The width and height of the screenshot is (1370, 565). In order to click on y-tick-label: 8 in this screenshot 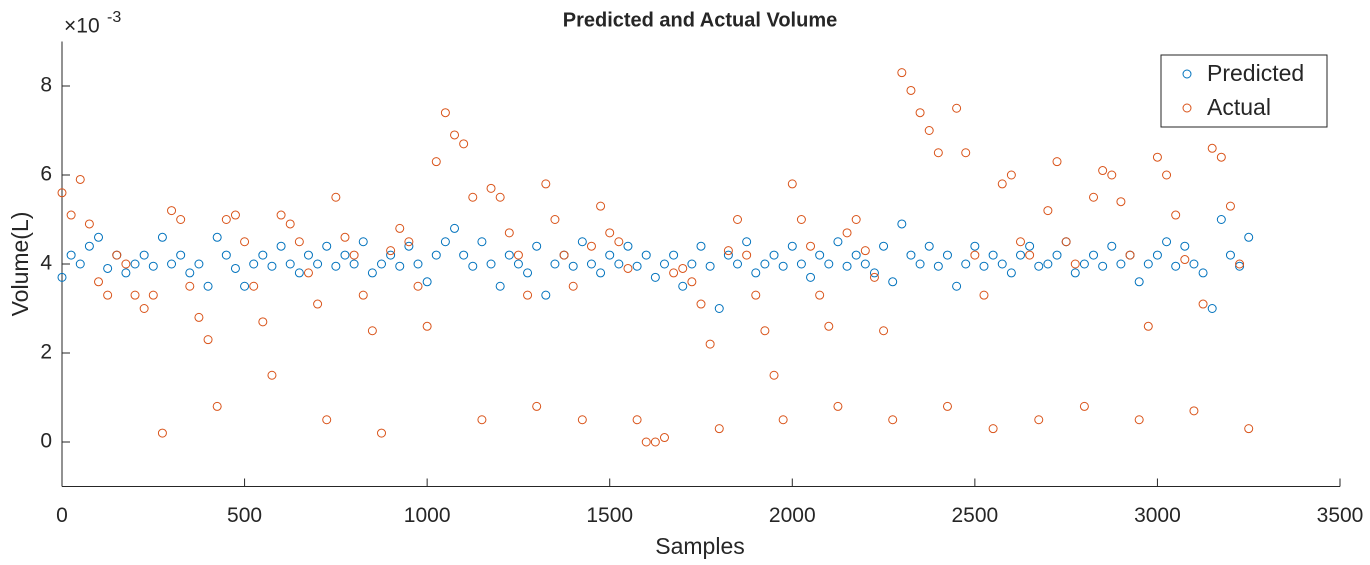, I will do `click(46, 85)`.